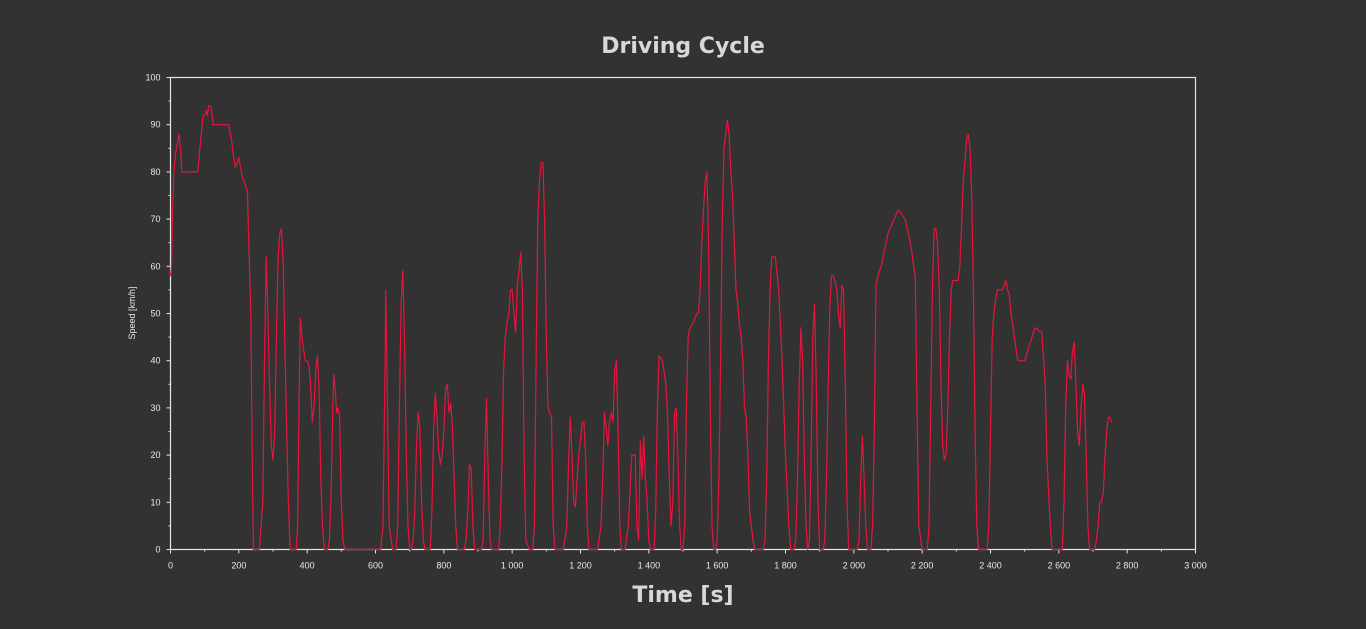 The image size is (1366, 629). What do you see at coordinates (155, 455) in the screenshot?
I see `y-tick-label: 20` at bounding box center [155, 455].